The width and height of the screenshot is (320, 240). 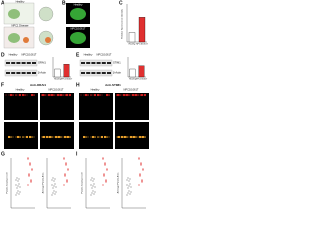 What do you see at coordinates (42, 63) in the screenshot?
I see `label: ORAI1` at bounding box center [42, 63].